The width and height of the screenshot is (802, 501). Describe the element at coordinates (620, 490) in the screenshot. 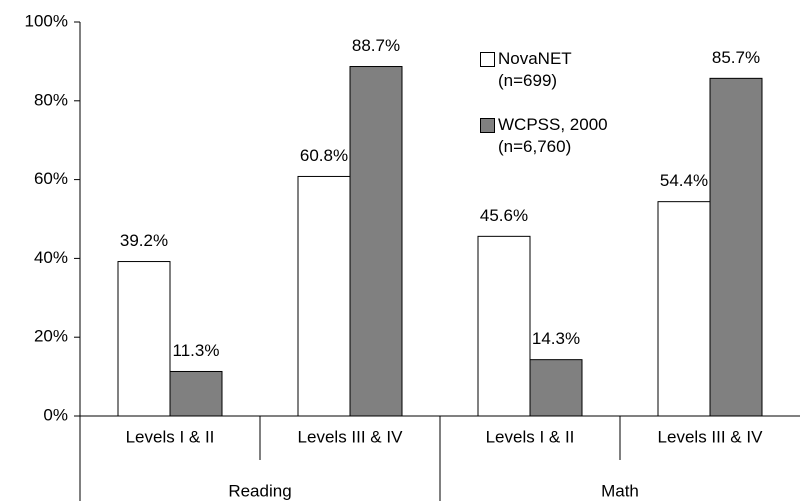

I see `group-label: Math` at that location.